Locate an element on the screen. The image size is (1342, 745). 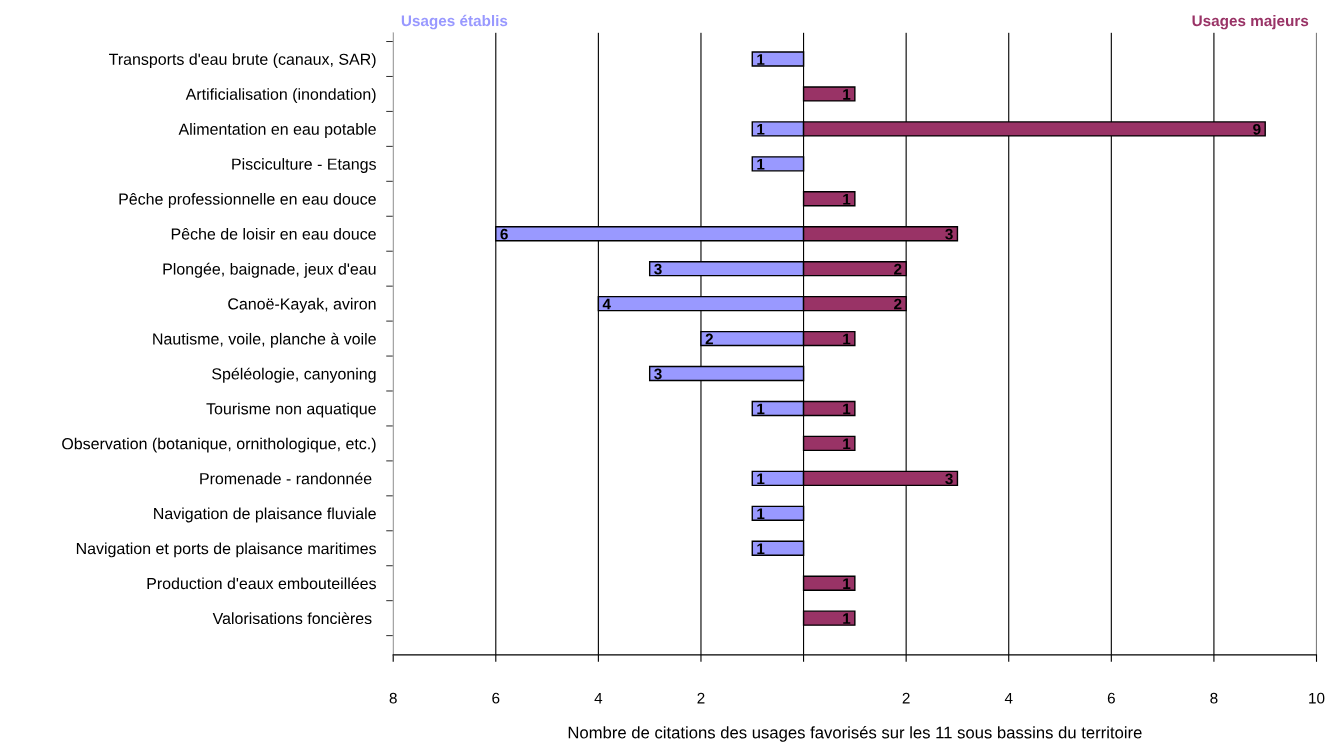
text: Usages établis is located at coordinates (454, 22).